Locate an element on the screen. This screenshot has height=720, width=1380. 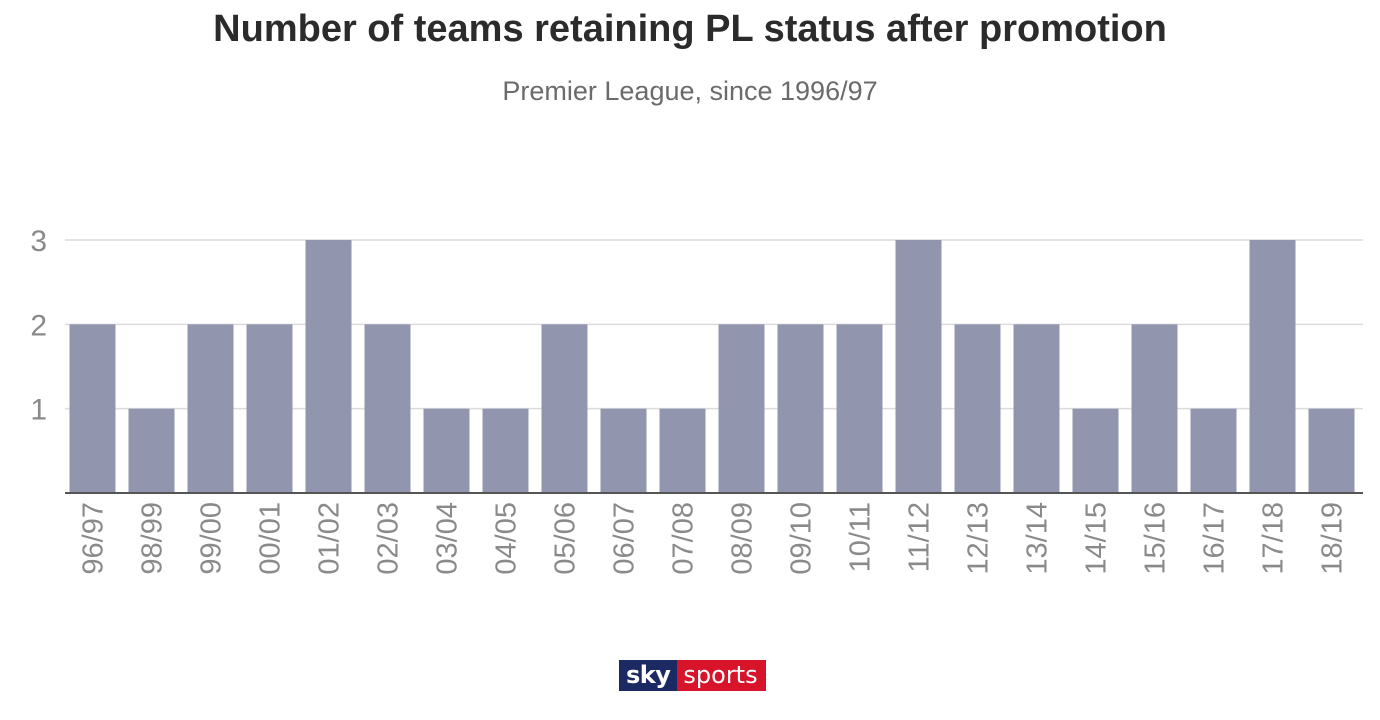
x-tick-label: 01/02 is located at coordinates (330, 538).